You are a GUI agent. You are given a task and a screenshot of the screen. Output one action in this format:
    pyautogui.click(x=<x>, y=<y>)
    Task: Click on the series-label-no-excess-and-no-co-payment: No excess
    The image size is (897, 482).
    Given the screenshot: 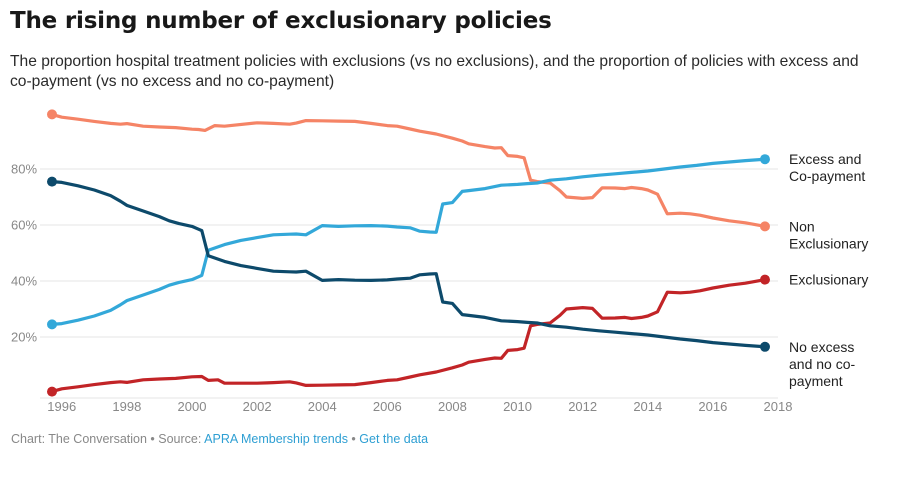 What is the action you would take?
    pyautogui.click(x=821, y=347)
    